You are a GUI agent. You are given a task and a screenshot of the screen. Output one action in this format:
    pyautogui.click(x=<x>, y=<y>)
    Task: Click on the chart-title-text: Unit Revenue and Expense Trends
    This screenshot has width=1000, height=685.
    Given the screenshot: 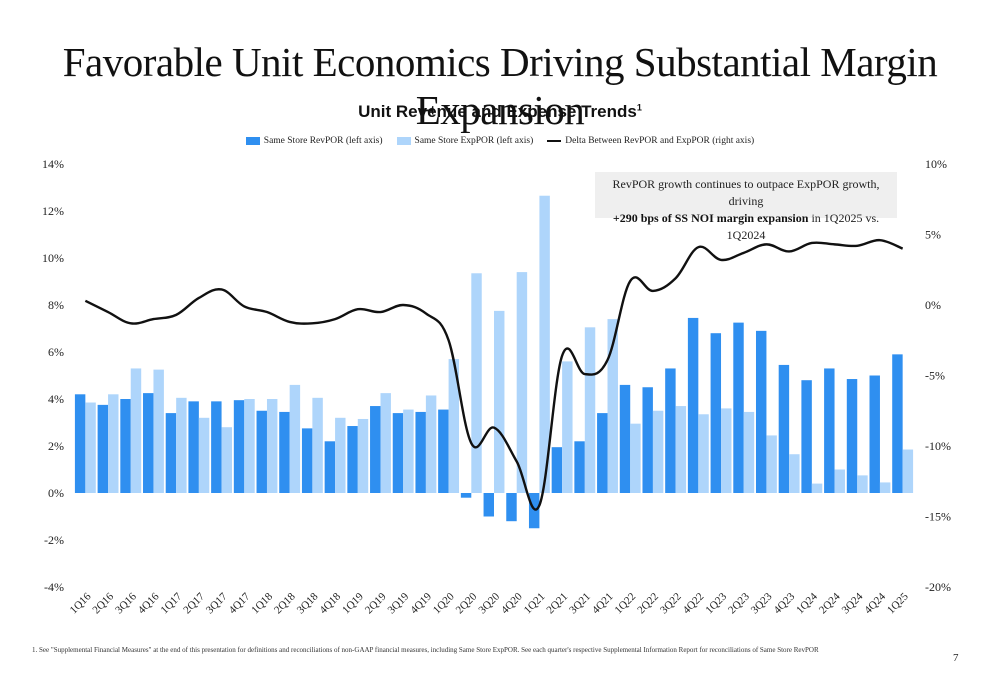 What is the action you would take?
    pyautogui.click(x=497, y=111)
    